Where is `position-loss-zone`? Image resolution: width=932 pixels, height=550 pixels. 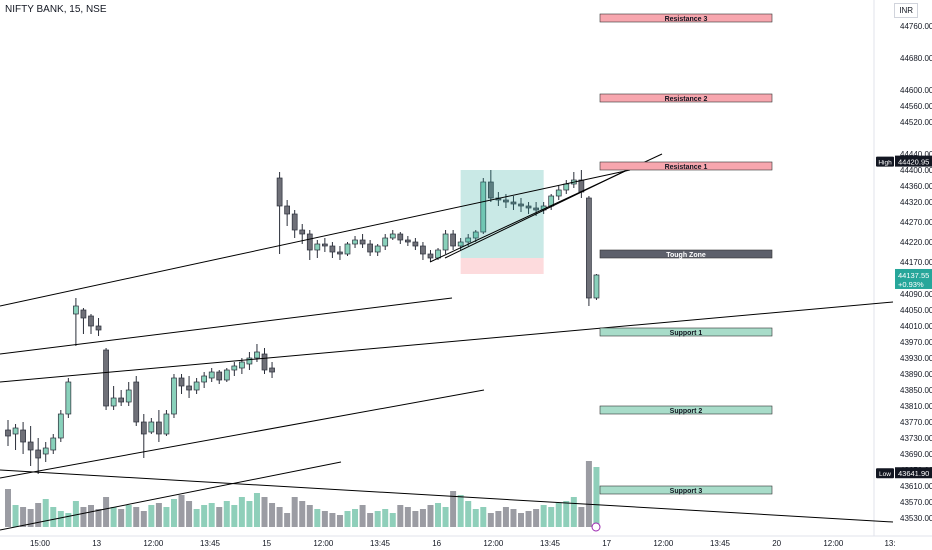
position-loss-zone is located at coordinates (502, 266).